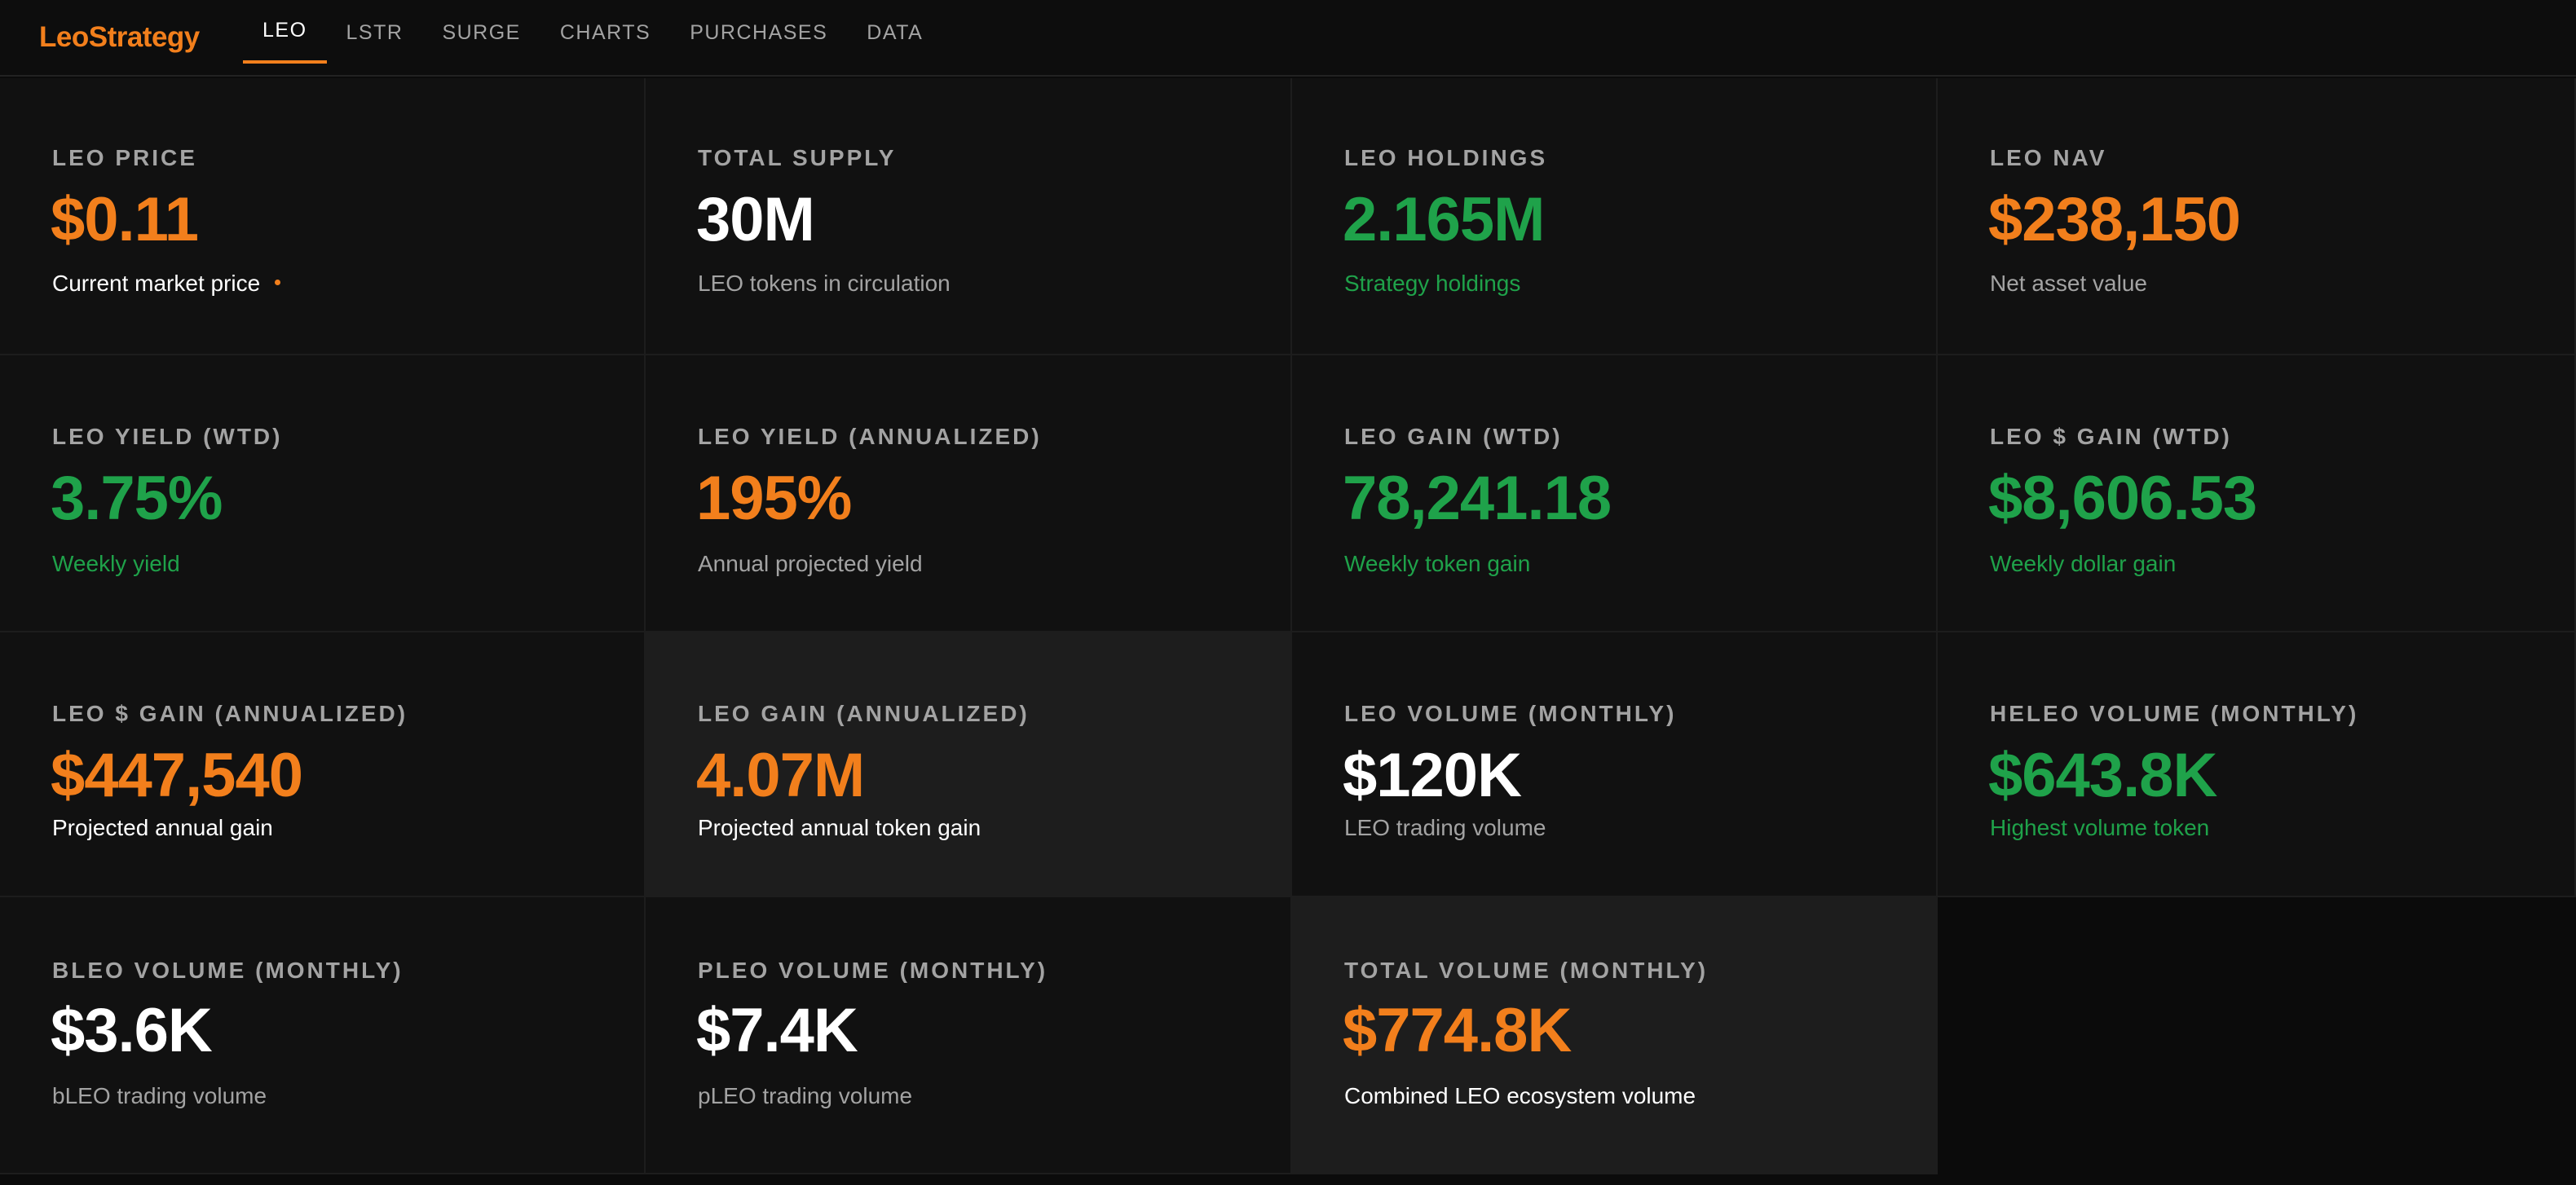 Image resolution: width=2576 pixels, height=1185 pixels. Describe the element at coordinates (755, 219) in the screenshot. I see `metric-value: 30M` at that location.